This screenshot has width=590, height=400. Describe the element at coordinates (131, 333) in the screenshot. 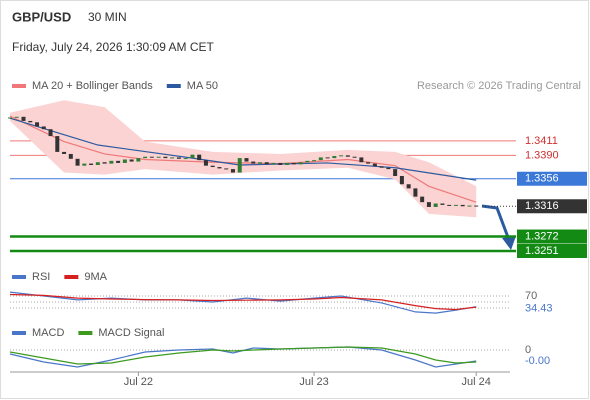

I see `legend-label: MACD Signal` at that location.